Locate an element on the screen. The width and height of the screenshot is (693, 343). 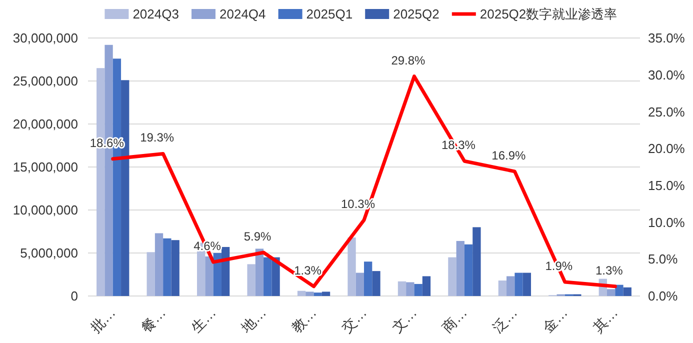
data-label: 16.9% is located at coordinates (509, 155).